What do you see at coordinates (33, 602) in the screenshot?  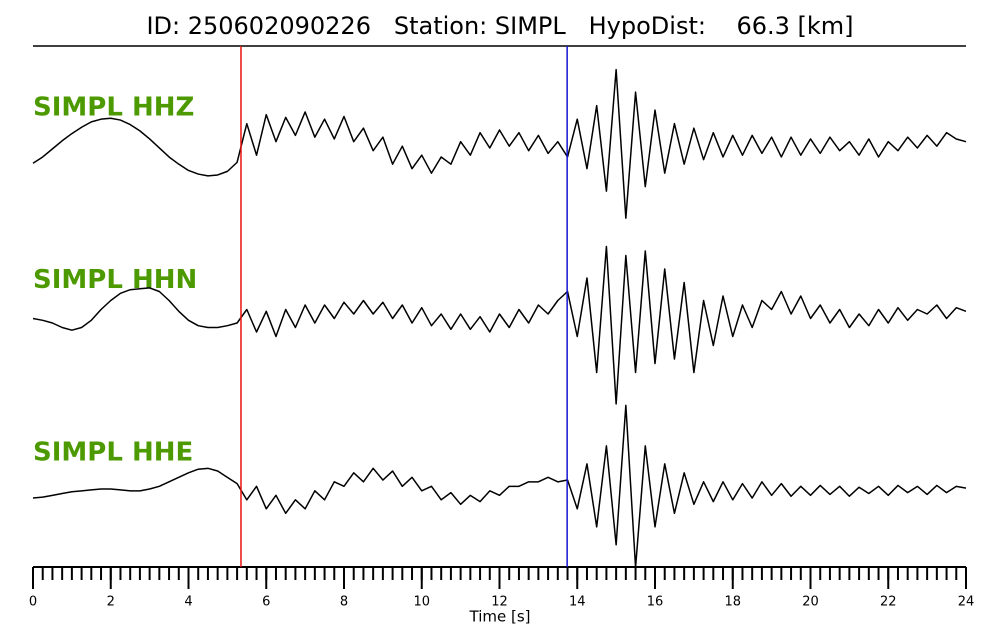 I see `x-tick-label: 0` at bounding box center [33, 602].